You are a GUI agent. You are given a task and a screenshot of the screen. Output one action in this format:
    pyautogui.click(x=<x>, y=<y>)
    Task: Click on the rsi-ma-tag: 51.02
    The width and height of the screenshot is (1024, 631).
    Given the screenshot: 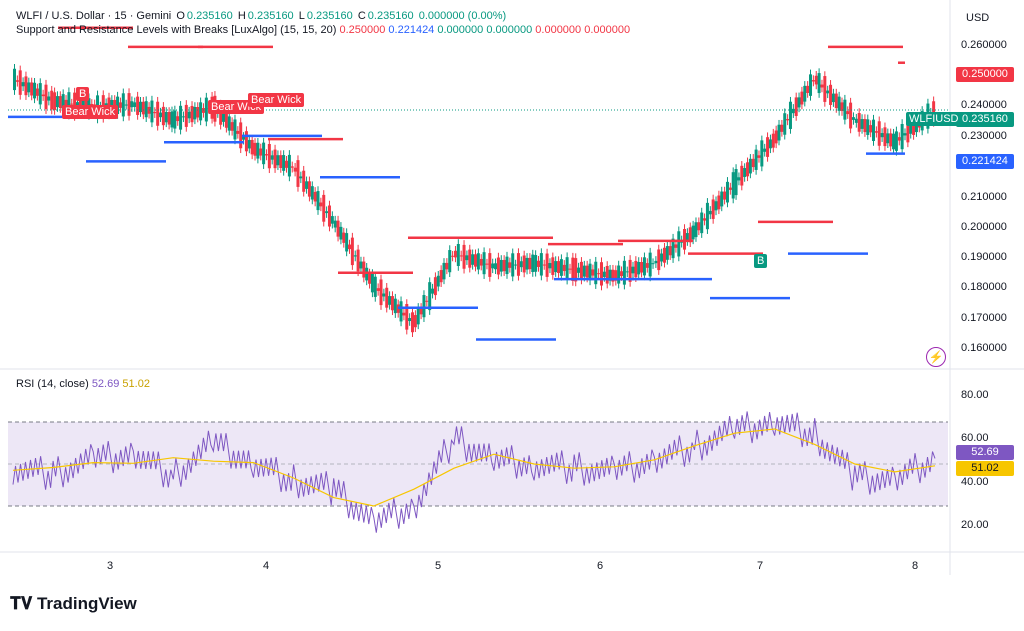 What is the action you would take?
    pyautogui.click(x=985, y=468)
    